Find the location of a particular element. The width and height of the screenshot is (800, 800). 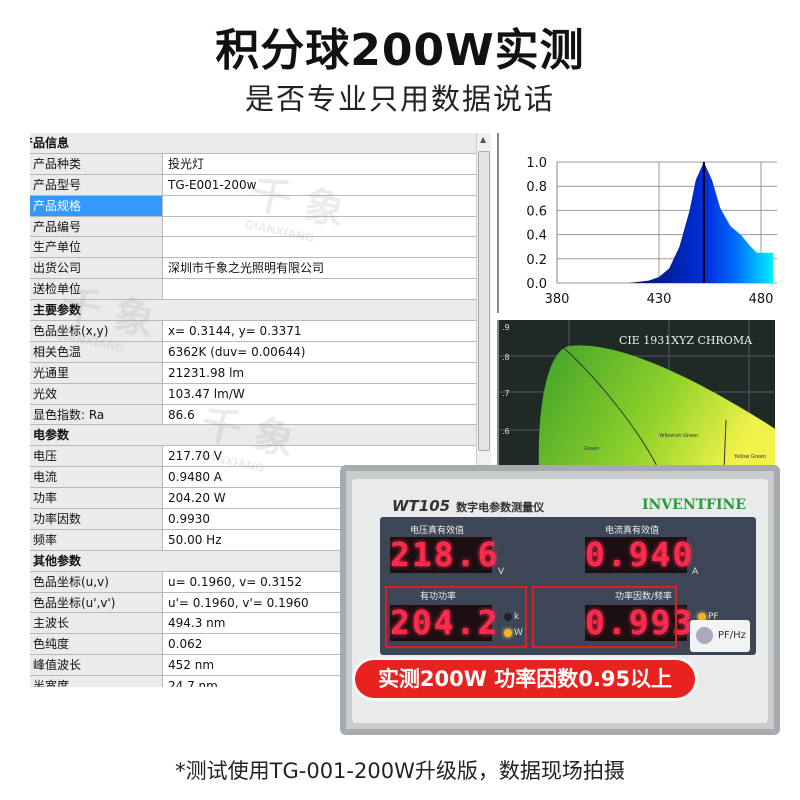

row-value: 204.20 W is located at coordinates (197, 498).